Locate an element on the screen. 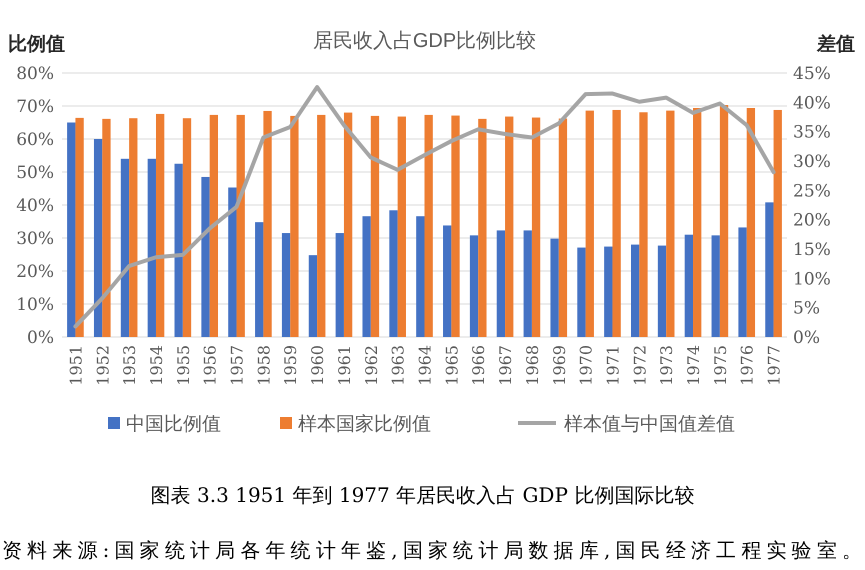 Image resolution: width=865 pixels, height=570 pixels. x-tick-label: 1961 is located at coordinates (344, 365).